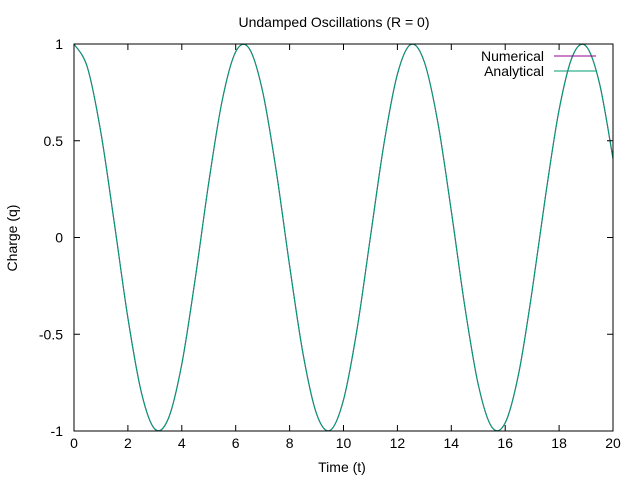  What do you see at coordinates (12, 238) in the screenshot?
I see `y-axis-label: Charge (q)` at bounding box center [12, 238].